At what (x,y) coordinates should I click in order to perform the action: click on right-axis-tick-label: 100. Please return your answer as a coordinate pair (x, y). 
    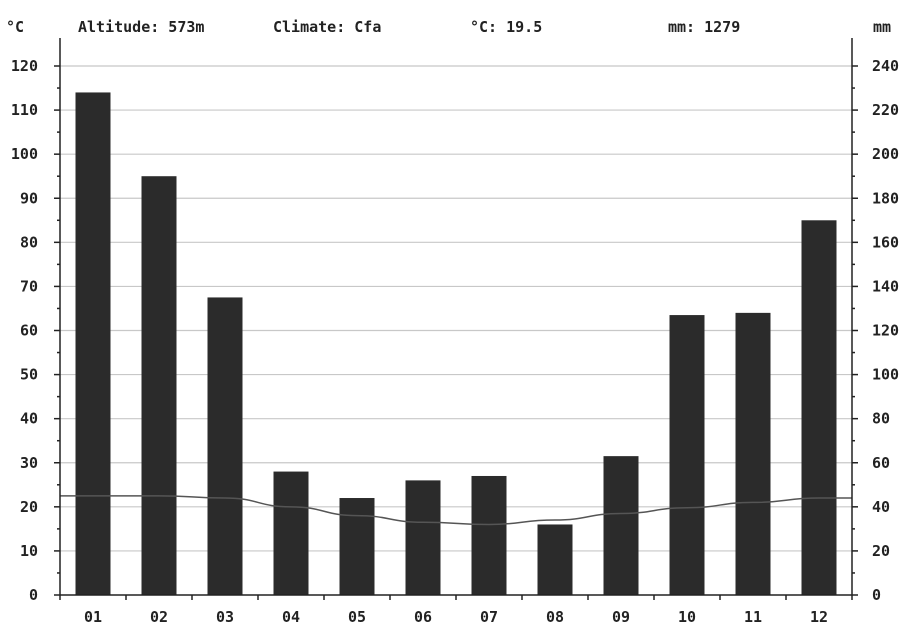
    Looking at the image, I should click on (885, 375).